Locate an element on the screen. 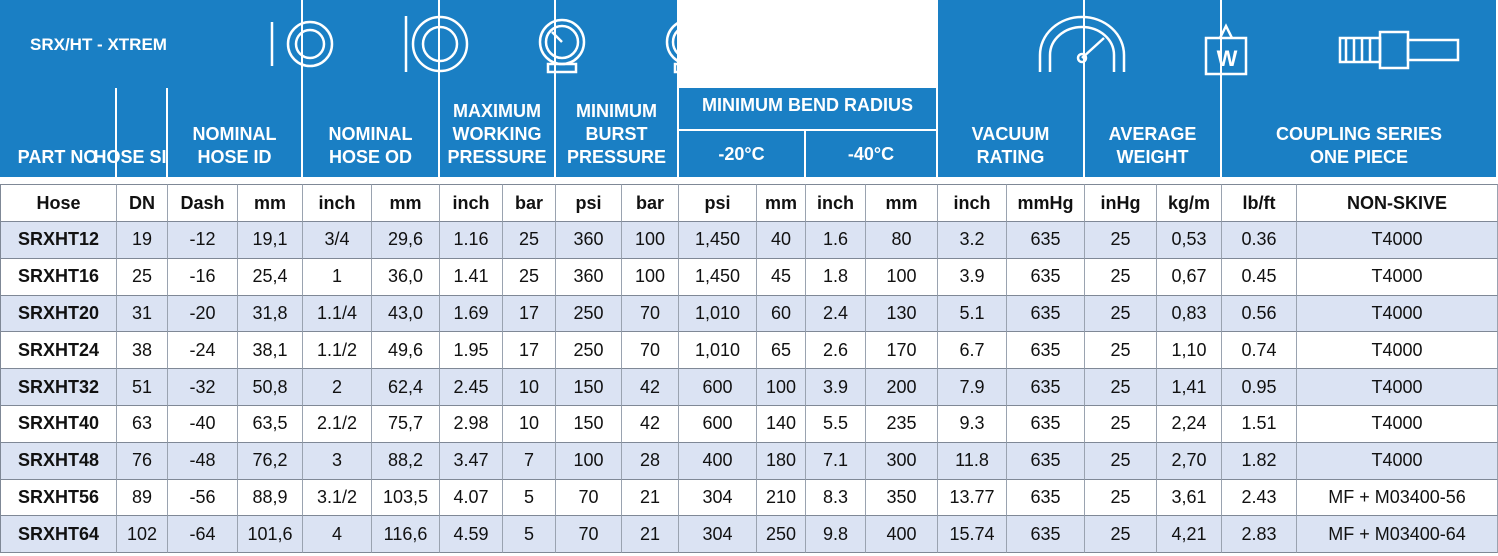  data-cell: 42 is located at coordinates (650, 387).